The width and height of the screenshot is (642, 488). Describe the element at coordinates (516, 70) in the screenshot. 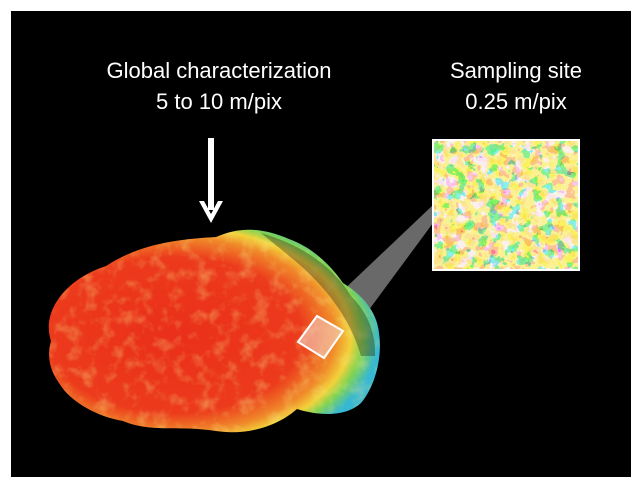

I see `sampling-site-label: Sampling site` at that location.